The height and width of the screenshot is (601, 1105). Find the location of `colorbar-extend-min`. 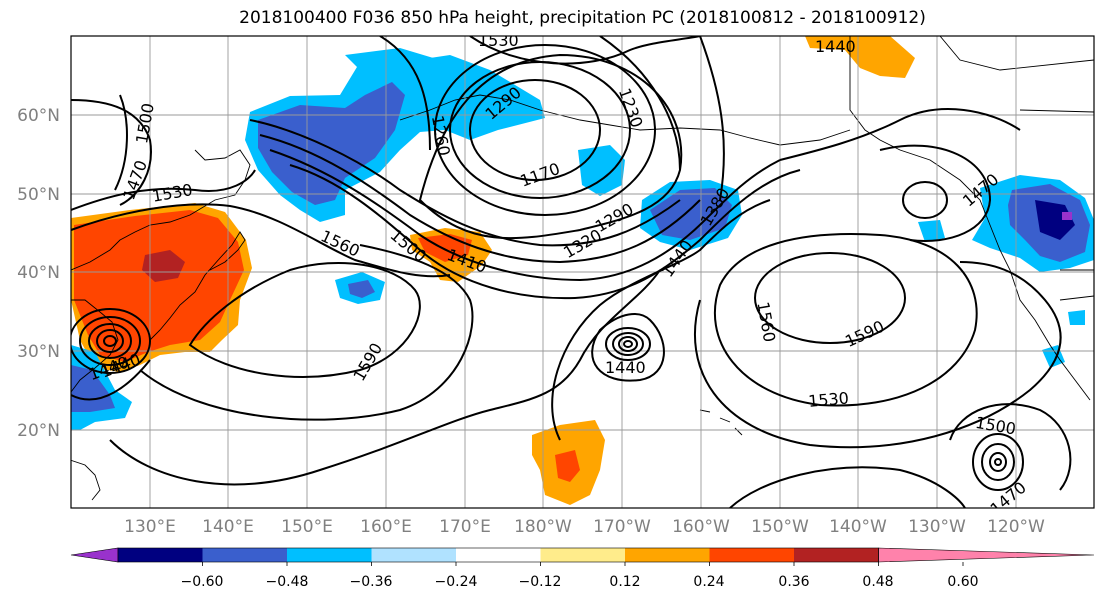

colorbar-extend-min is located at coordinates (94, 555).